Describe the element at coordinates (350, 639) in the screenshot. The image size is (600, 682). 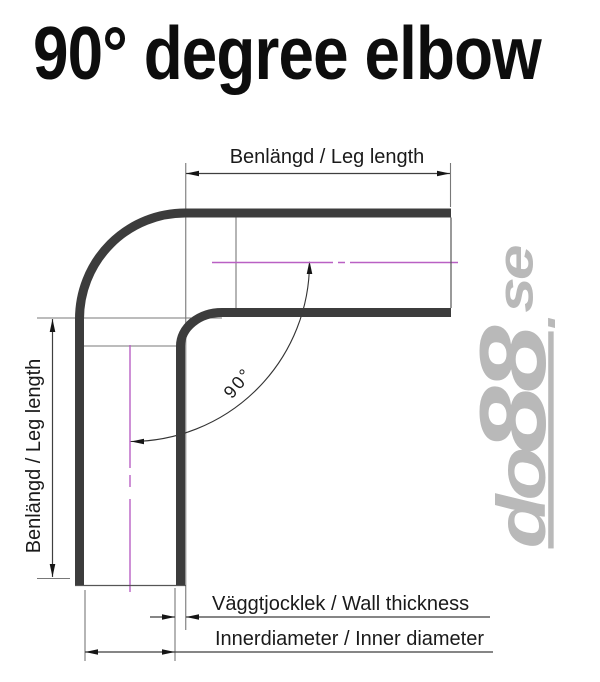
I see `inner-diameter-label: Innerdiameter / Inner diameter` at that location.